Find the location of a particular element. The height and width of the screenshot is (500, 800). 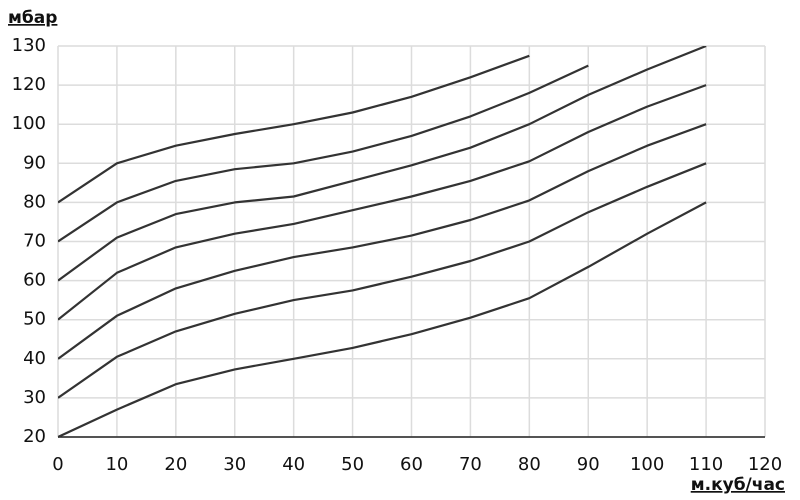

y-tick-label: 20 is located at coordinates (34, 436).